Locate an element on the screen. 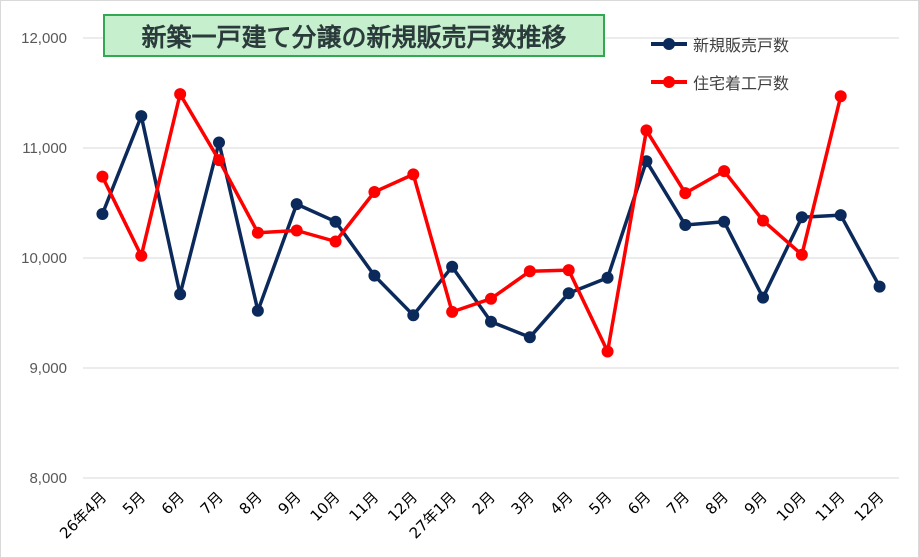 Image resolution: width=919 pixels, height=558 pixels. legend-marker-sales is located at coordinates (669, 44).